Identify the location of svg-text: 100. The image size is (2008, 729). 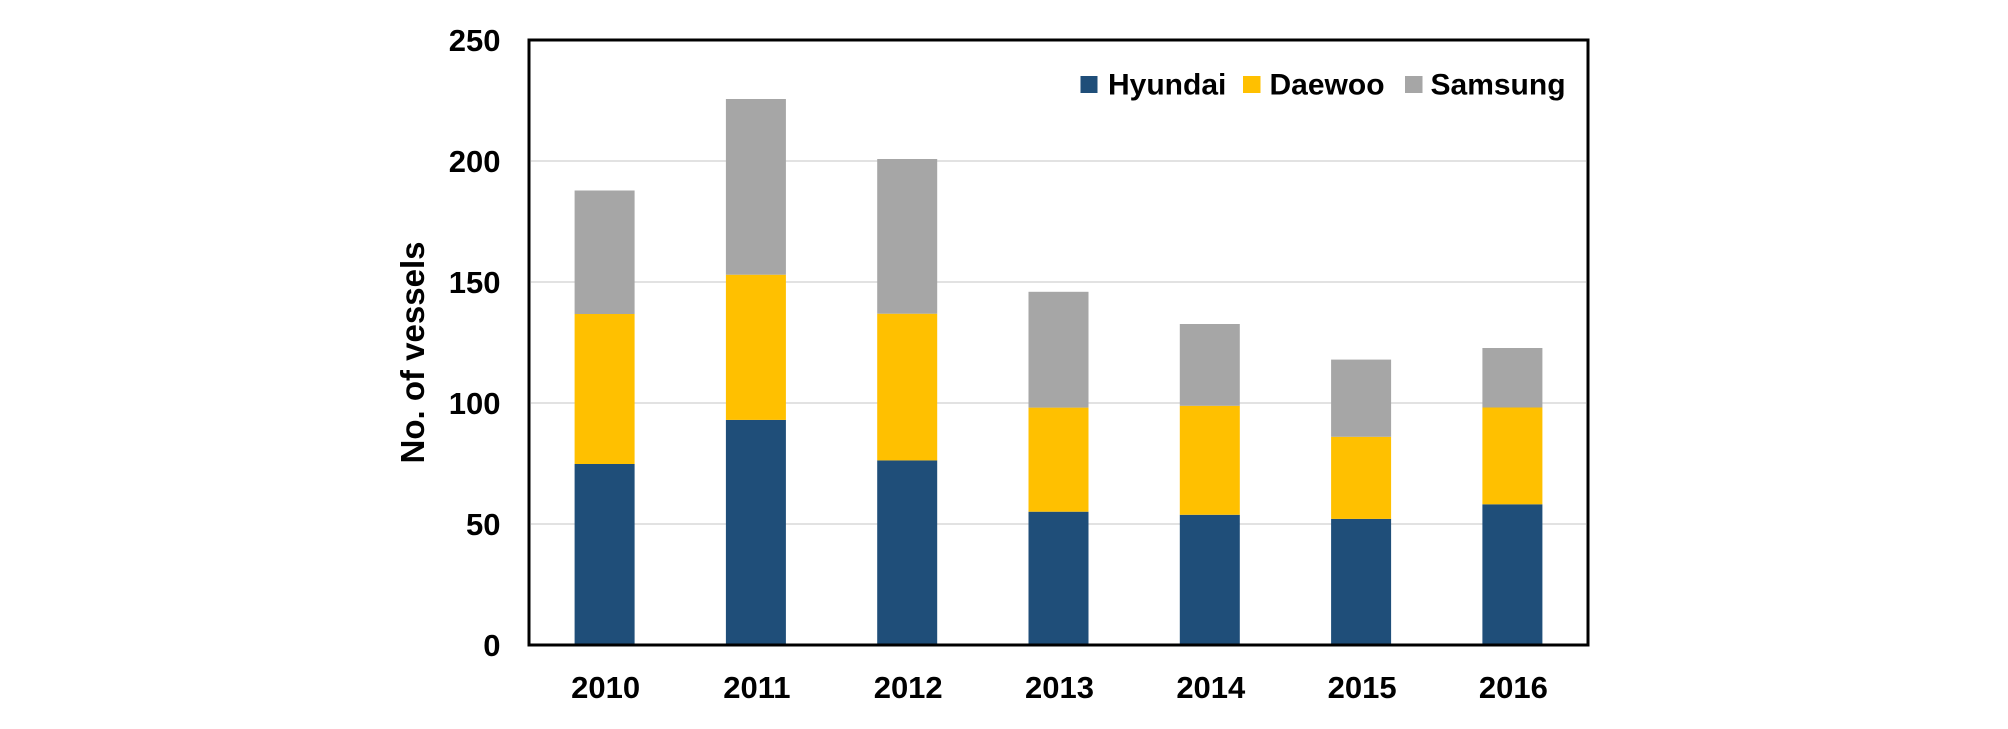
(475, 403).